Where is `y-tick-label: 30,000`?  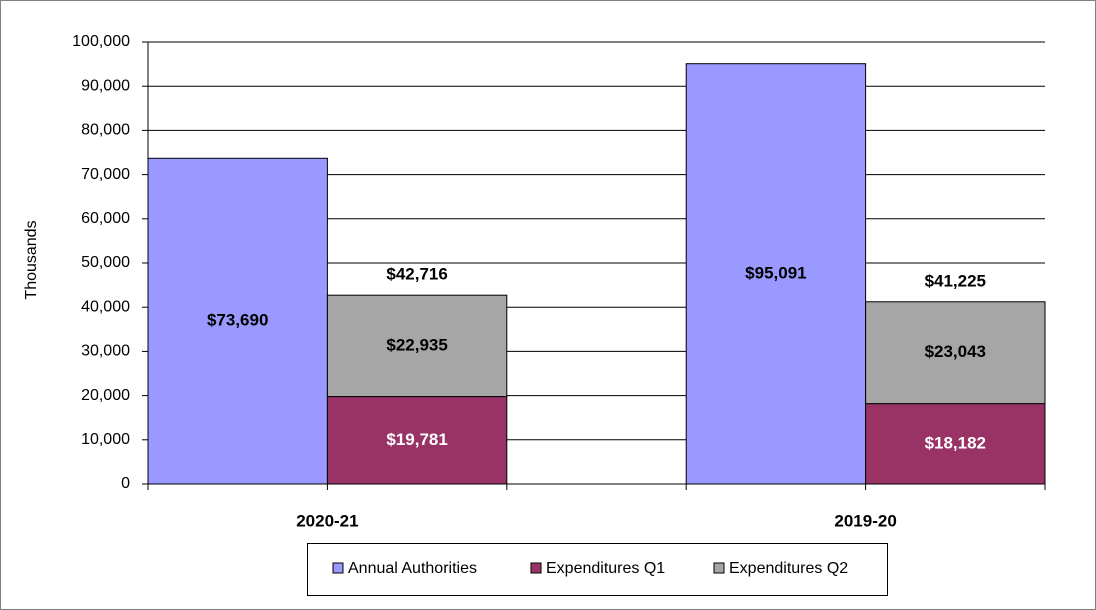 y-tick-label: 30,000 is located at coordinates (105, 351).